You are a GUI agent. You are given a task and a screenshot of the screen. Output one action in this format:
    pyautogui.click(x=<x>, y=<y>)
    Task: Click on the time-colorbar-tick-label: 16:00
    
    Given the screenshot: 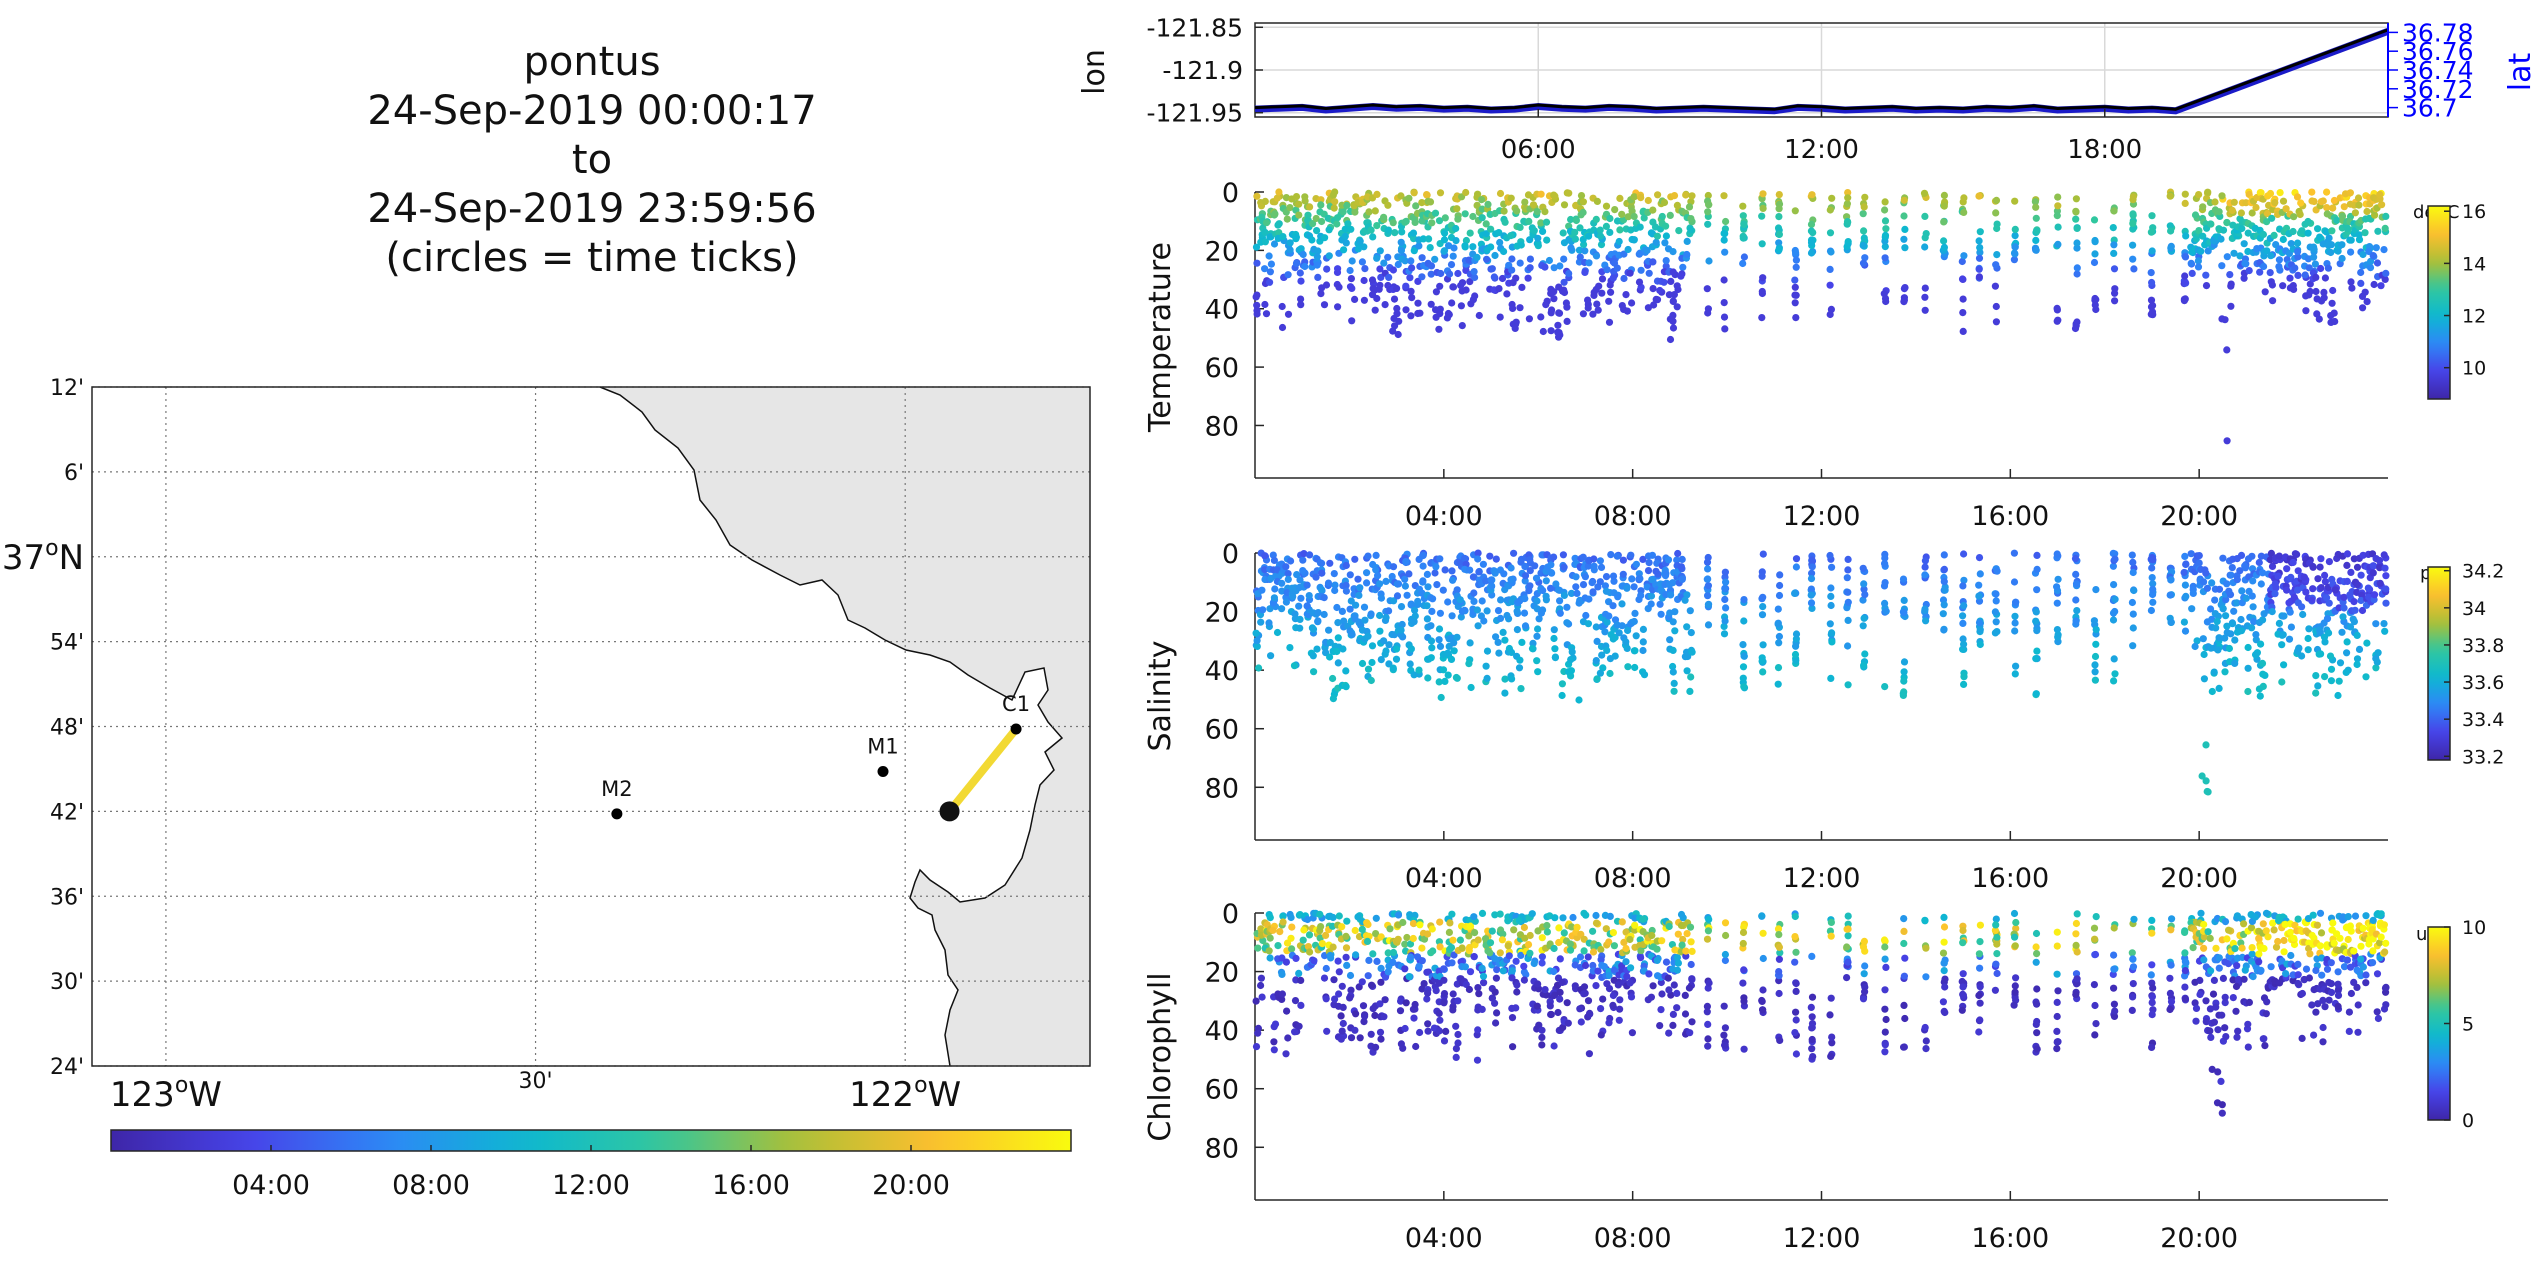 What is the action you would take?
    pyautogui.click(x=751, y=1185)
    